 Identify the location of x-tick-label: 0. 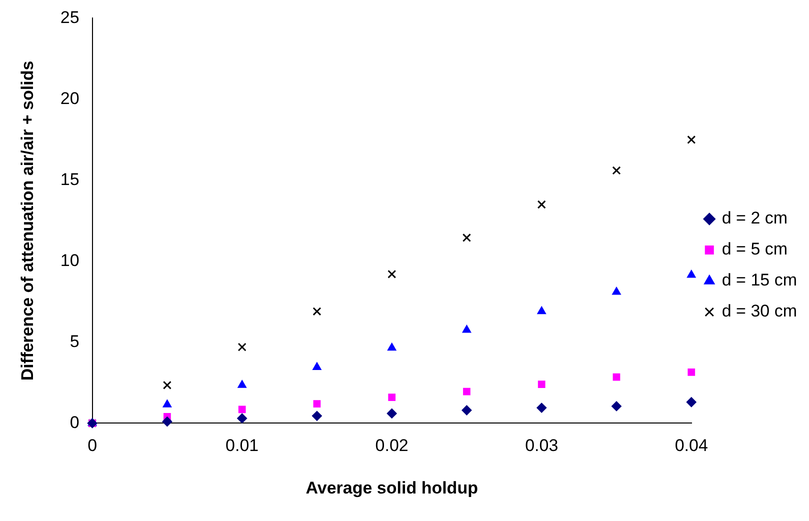
(93, 446).